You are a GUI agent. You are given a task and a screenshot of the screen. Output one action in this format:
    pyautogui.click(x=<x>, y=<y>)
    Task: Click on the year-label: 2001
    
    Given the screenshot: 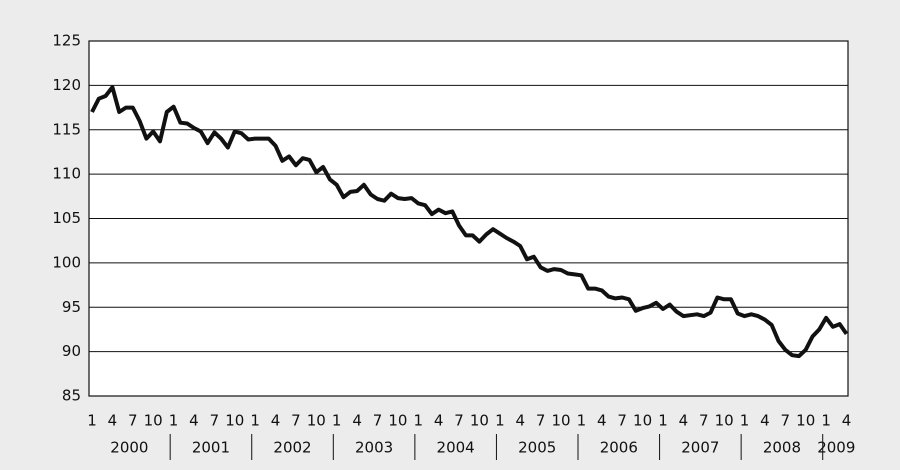 What is the action you would take?
    pyautogui.click(x=211, y=448)
    